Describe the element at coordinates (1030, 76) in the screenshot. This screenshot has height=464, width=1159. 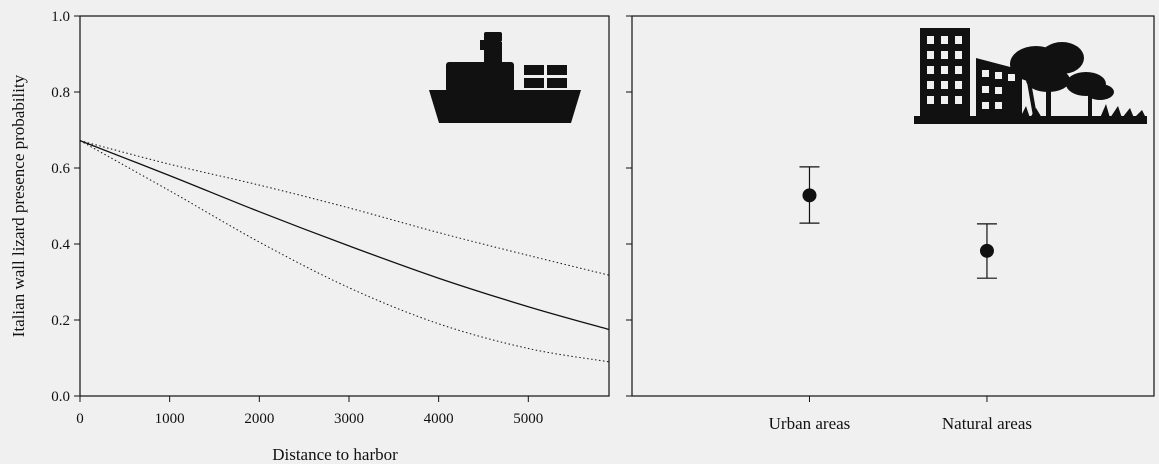
I see `city-nature-icon` at that location.